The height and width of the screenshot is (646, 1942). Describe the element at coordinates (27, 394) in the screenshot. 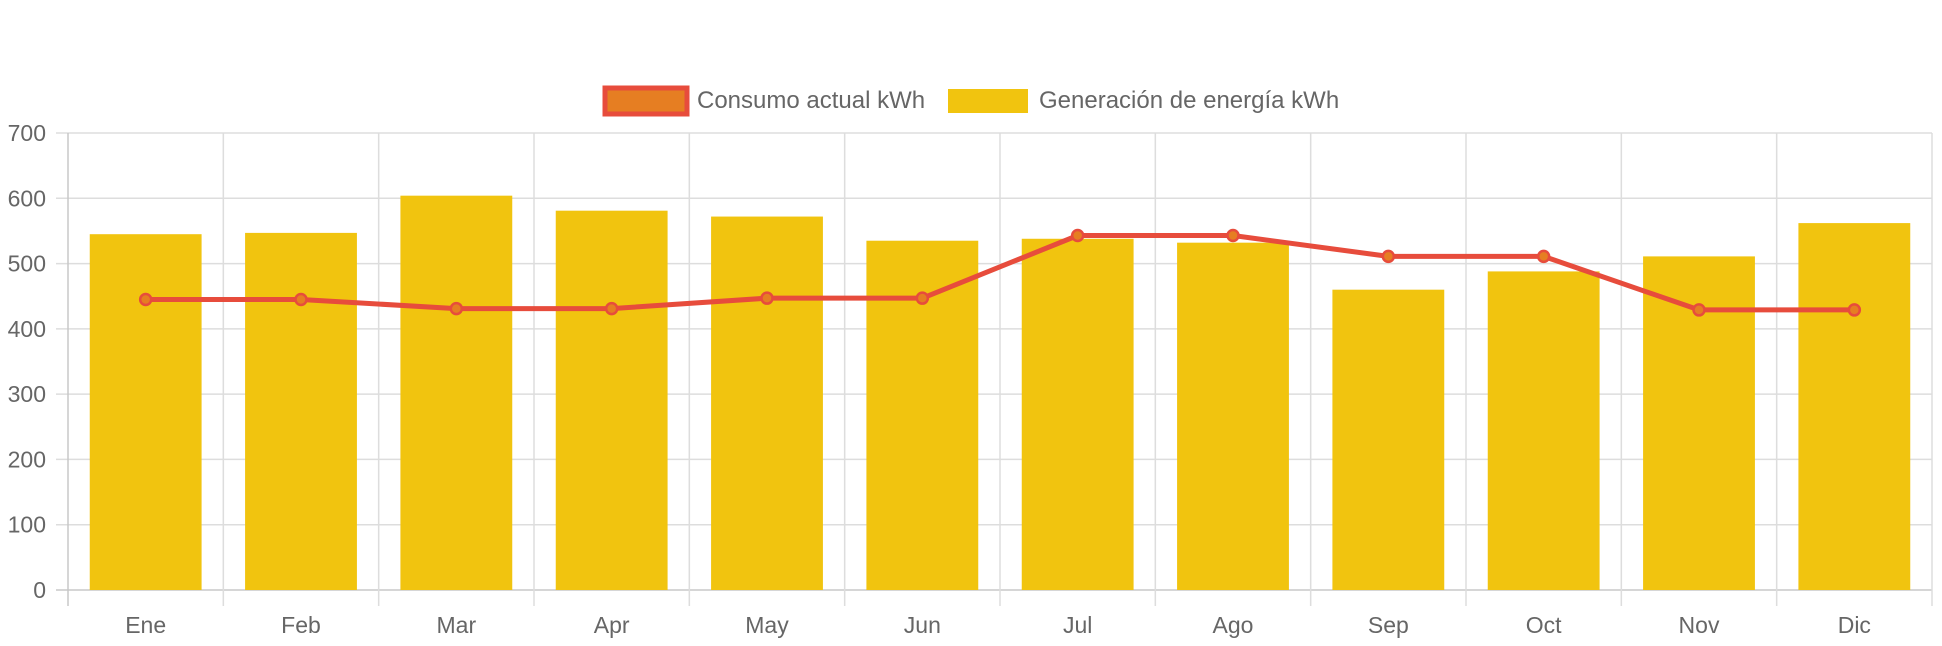

I see `y-tick-label: 300` at that location.